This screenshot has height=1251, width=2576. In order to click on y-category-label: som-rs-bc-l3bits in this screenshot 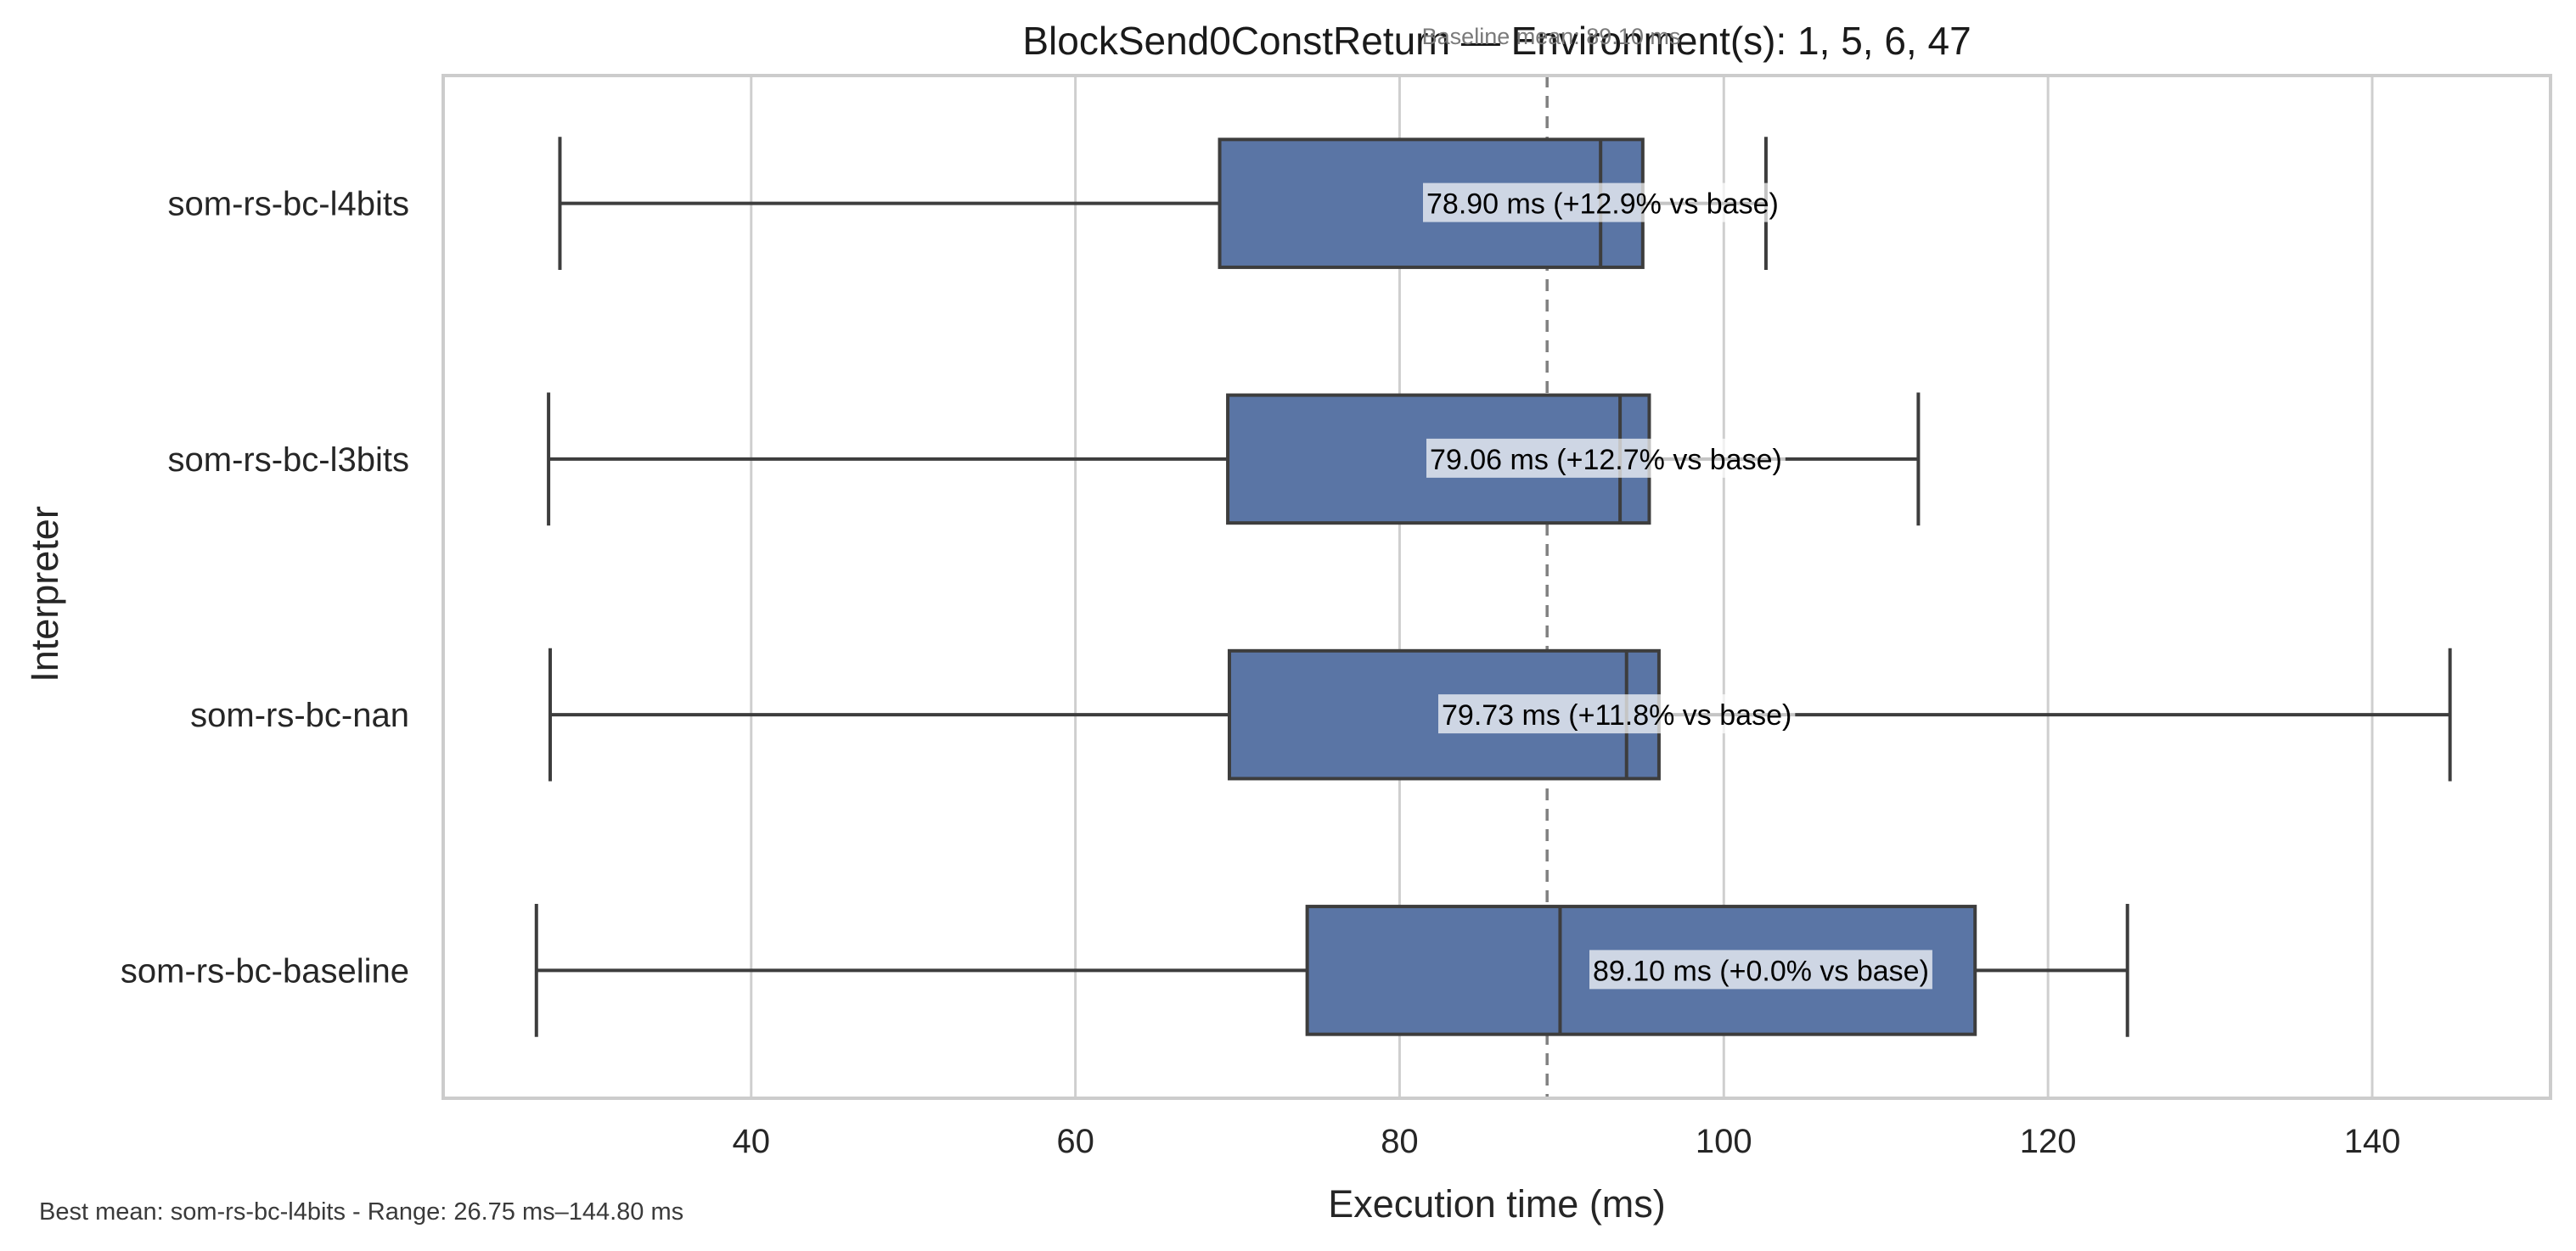, I will do `click(288, 460)`.